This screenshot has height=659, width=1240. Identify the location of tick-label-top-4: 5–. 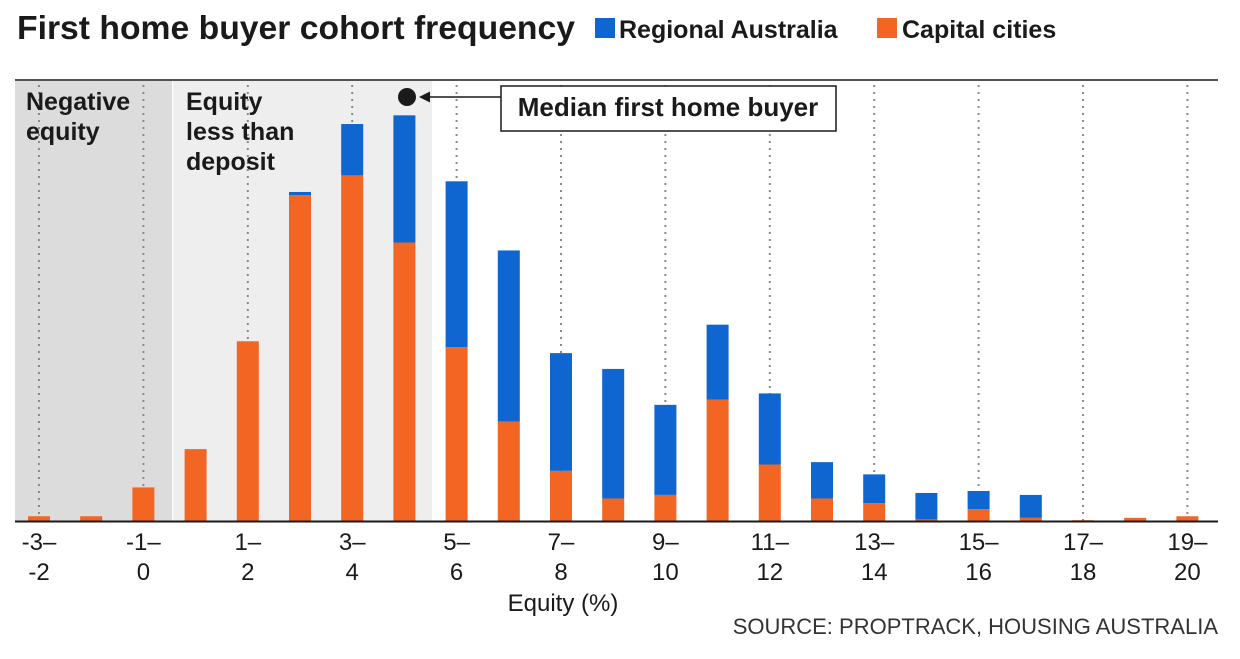
(456, 542).